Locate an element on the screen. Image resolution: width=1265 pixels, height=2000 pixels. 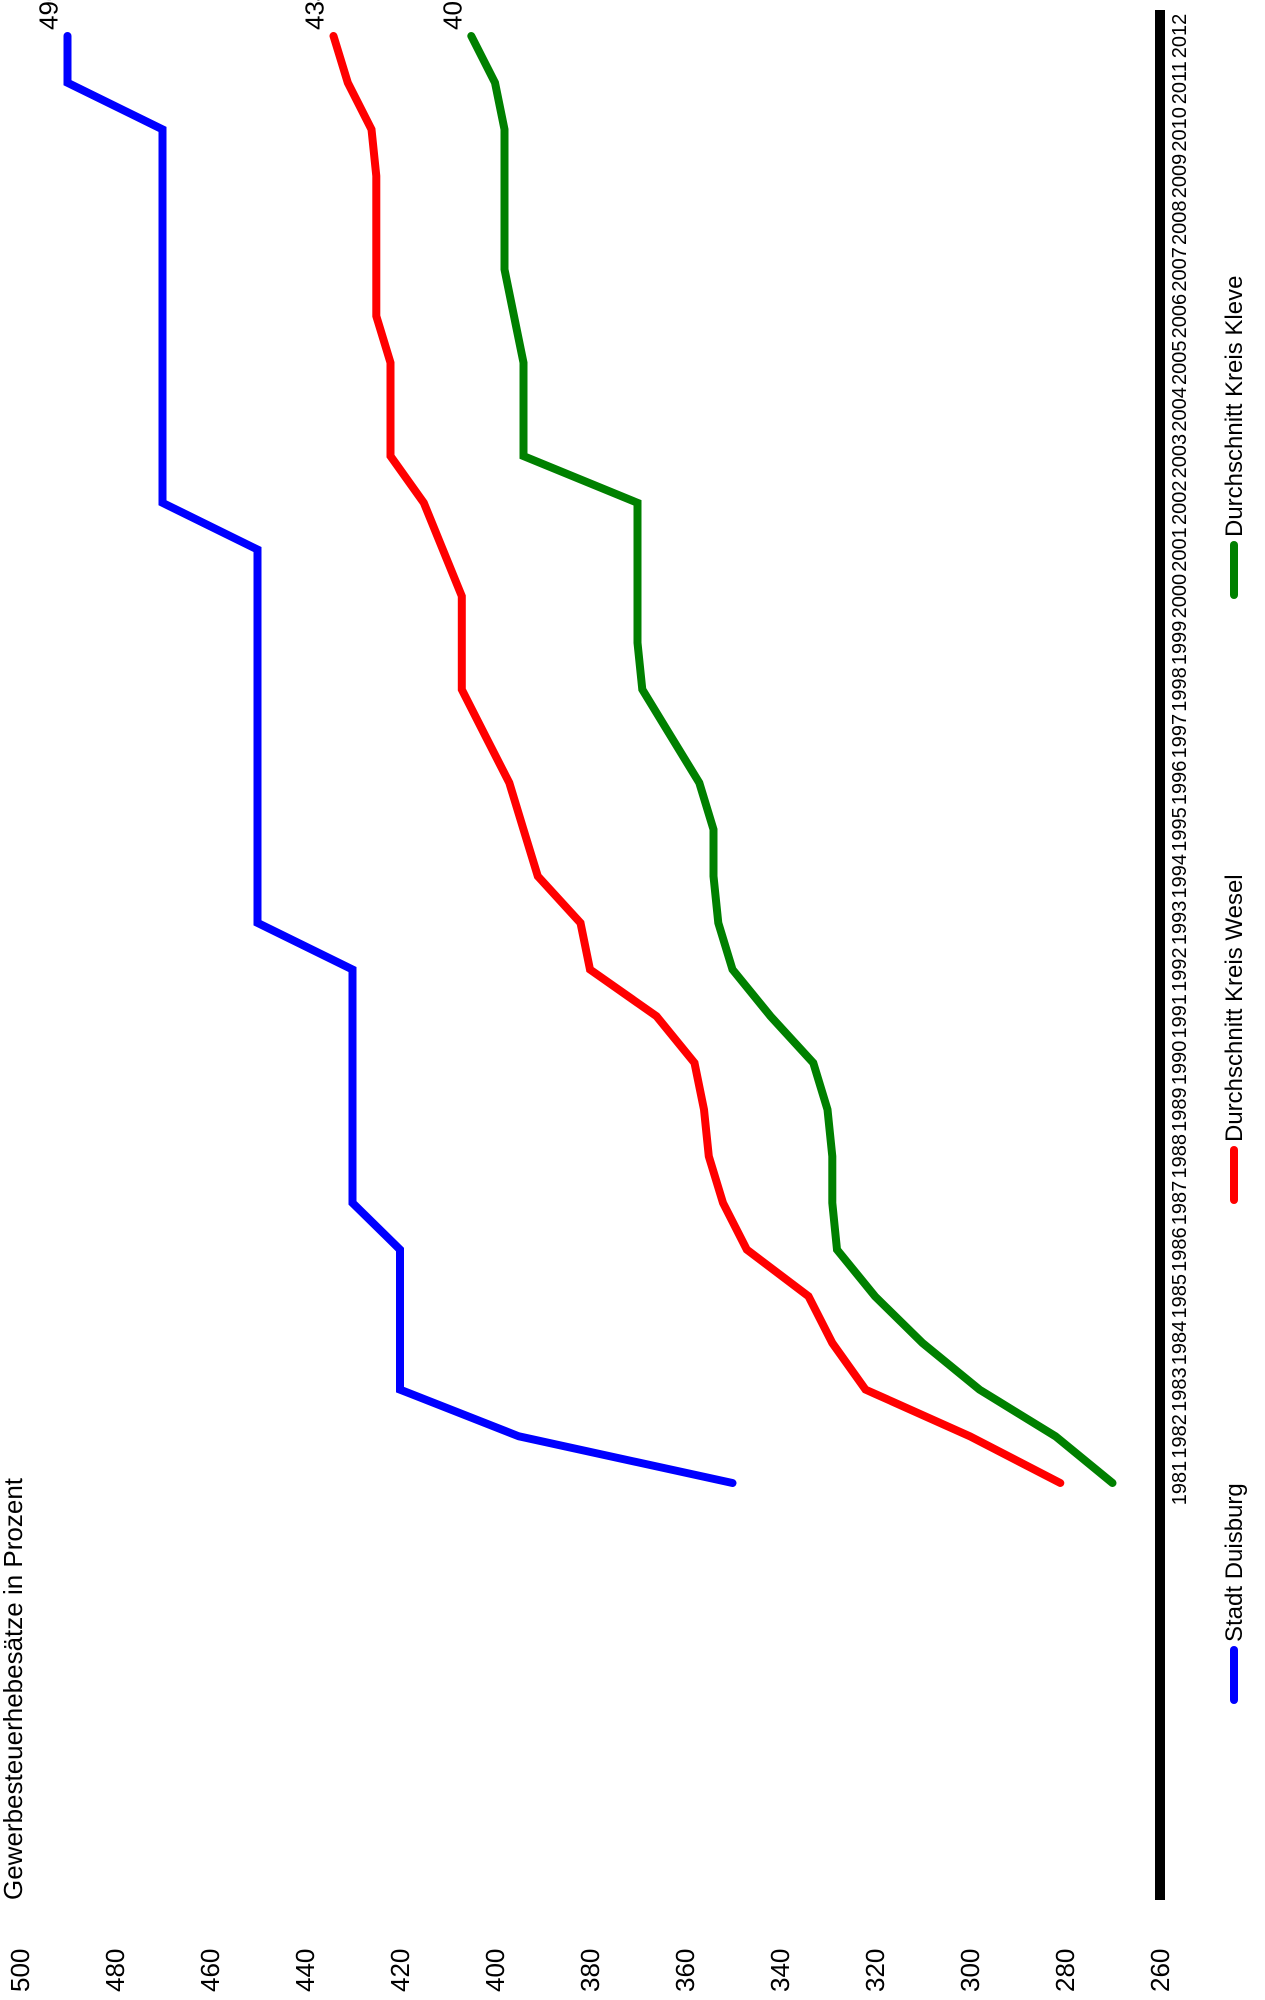
x-tick-label: 1999 is located at coordinates (1180, 643).